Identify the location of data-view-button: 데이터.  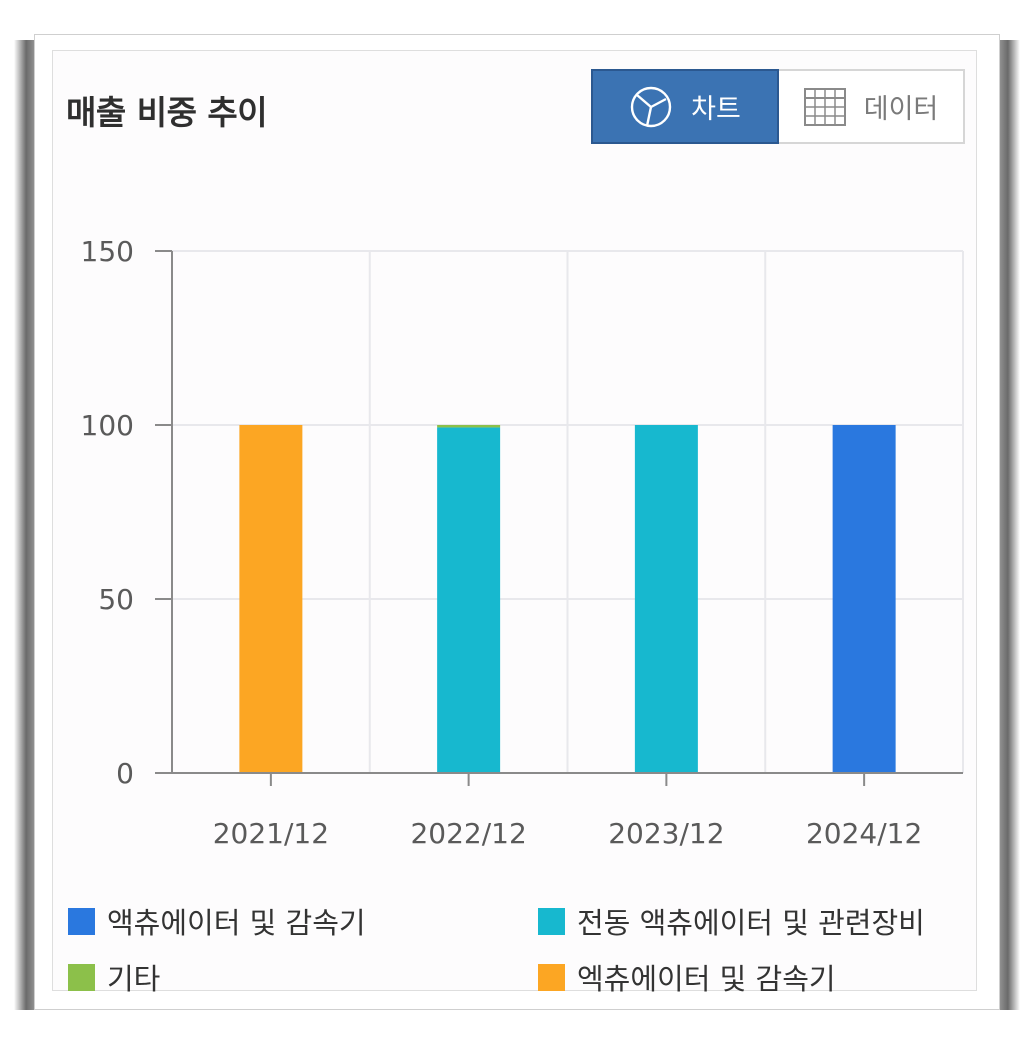
(872, 106).